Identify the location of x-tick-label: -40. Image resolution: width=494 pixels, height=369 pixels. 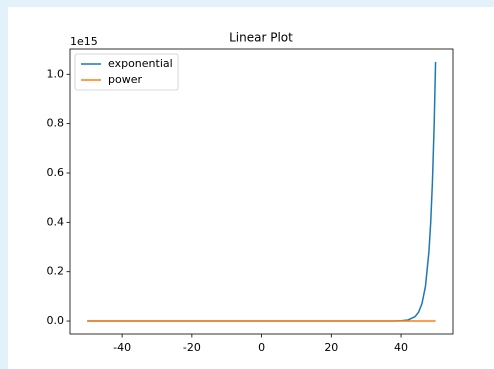
(122, 347).